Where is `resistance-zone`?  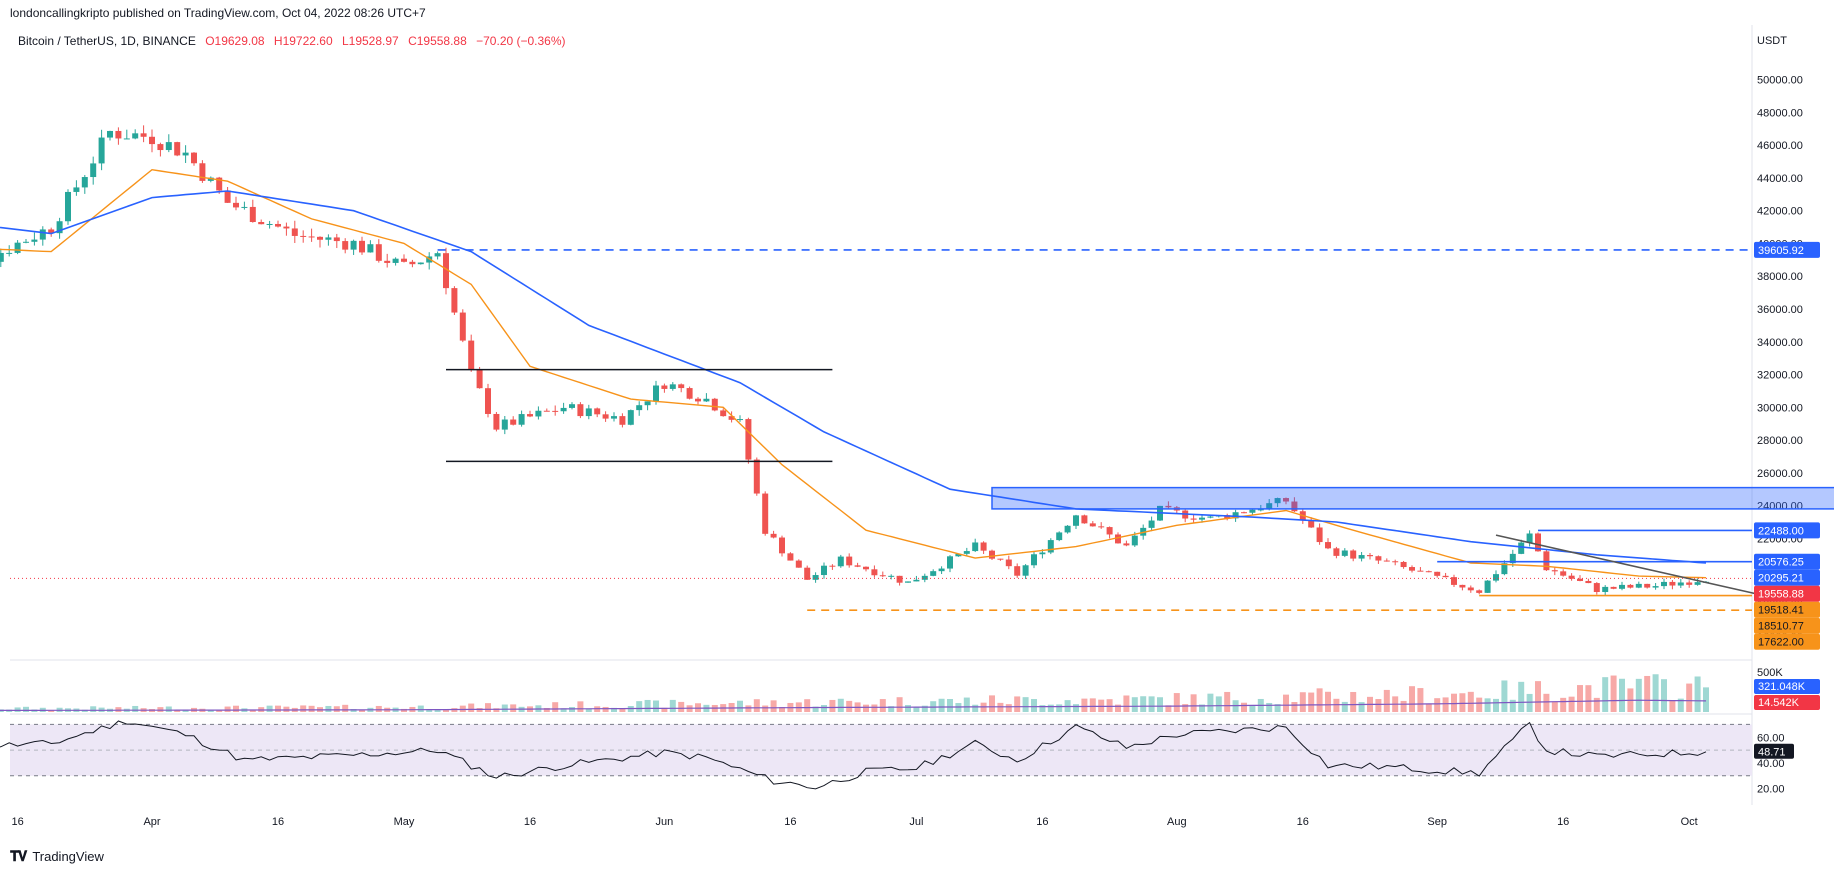
resistance-zone is located at coordinates (1412, 498).